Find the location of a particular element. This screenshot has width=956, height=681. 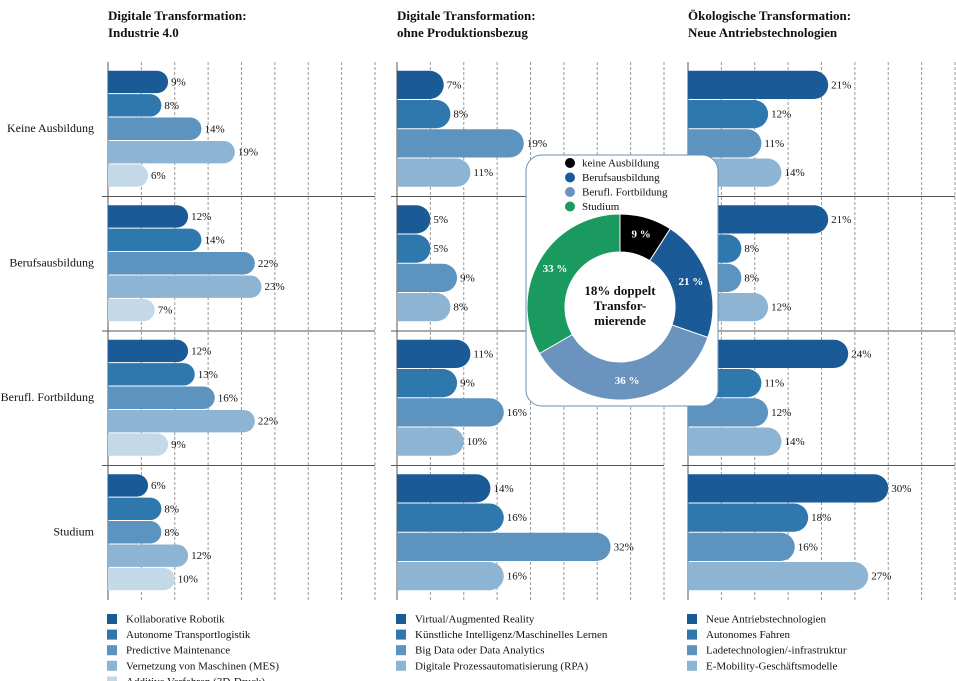

category-label: Berufl. Fortbildung is located at coordinates (47, 397).